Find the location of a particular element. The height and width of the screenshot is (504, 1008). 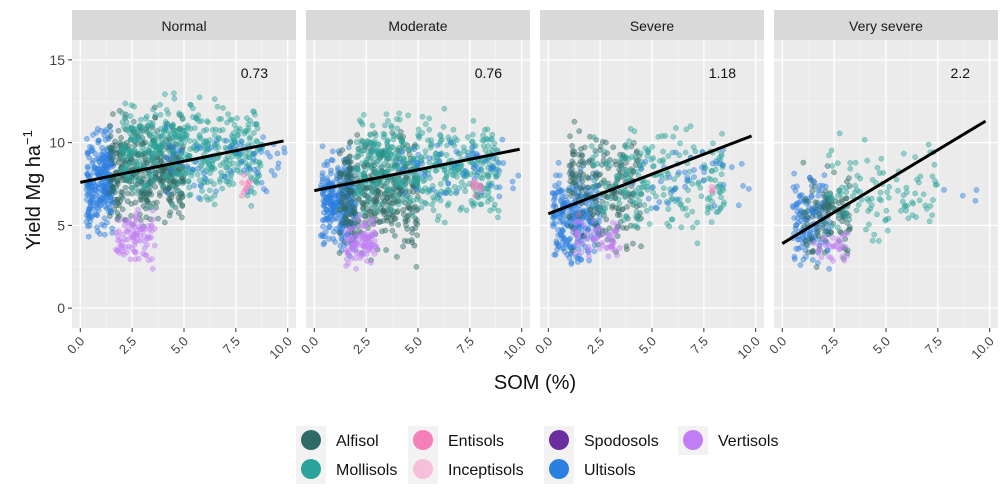

point-entisols is located at coordinates (250, 182).